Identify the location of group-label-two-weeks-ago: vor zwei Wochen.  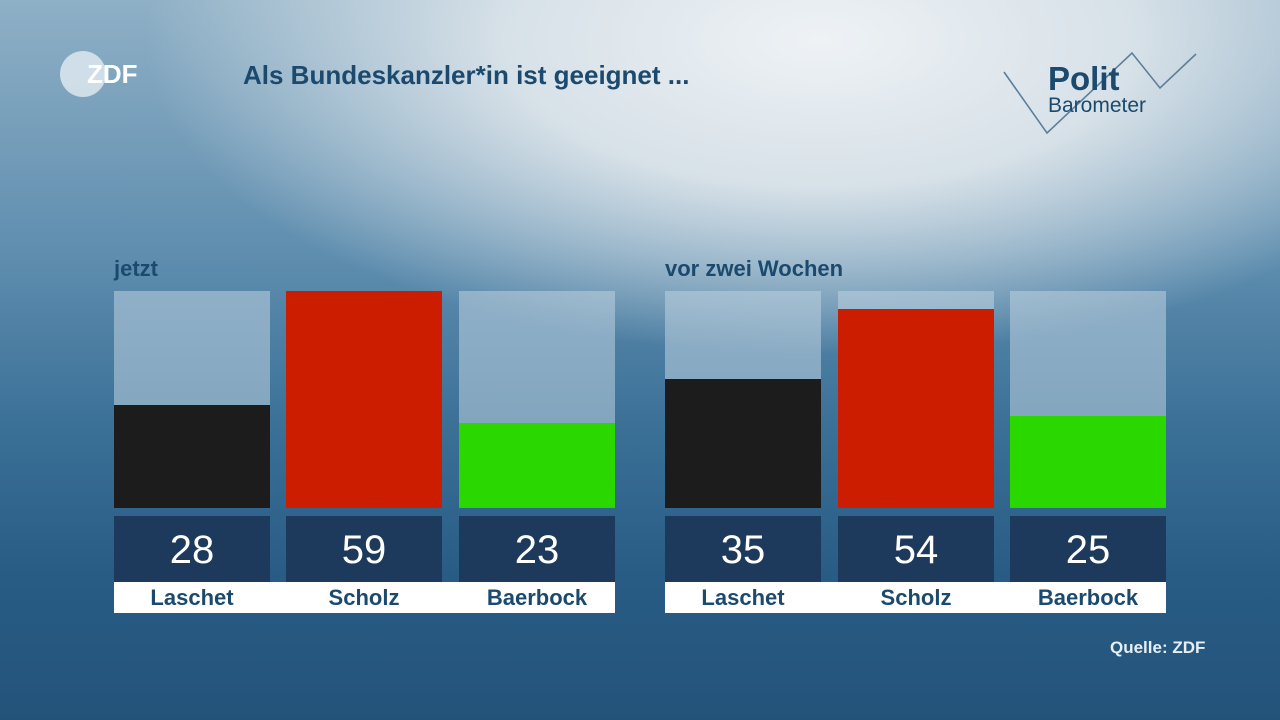
(754, 268).